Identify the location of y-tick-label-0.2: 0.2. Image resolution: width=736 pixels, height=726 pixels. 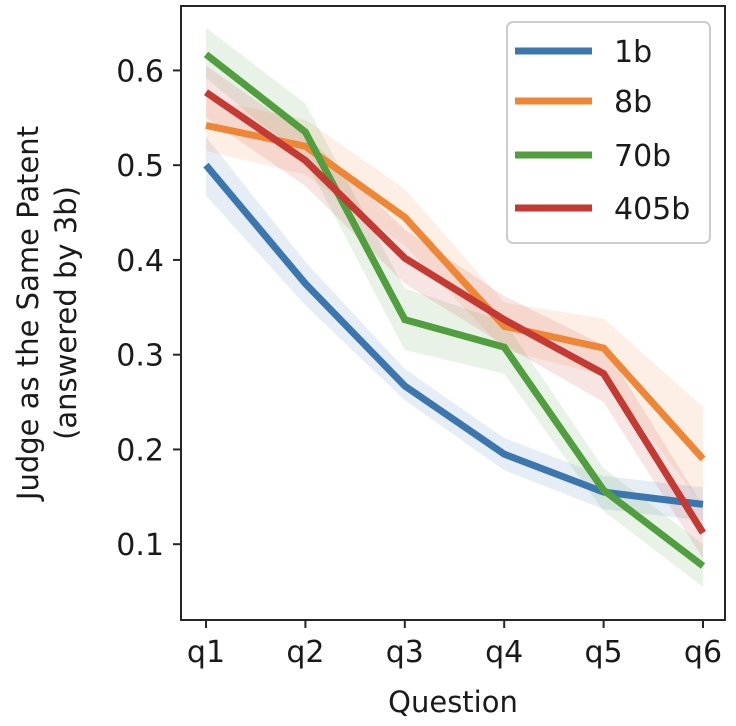
(140, 450).